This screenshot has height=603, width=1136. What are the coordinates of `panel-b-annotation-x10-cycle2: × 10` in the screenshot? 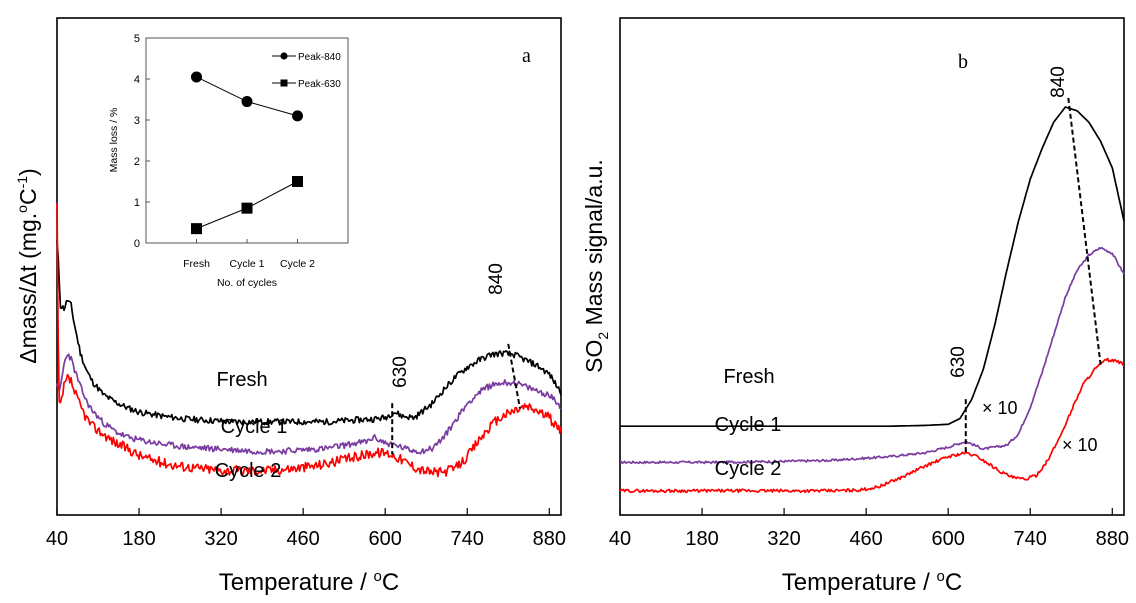 It's located at (1080, 445).